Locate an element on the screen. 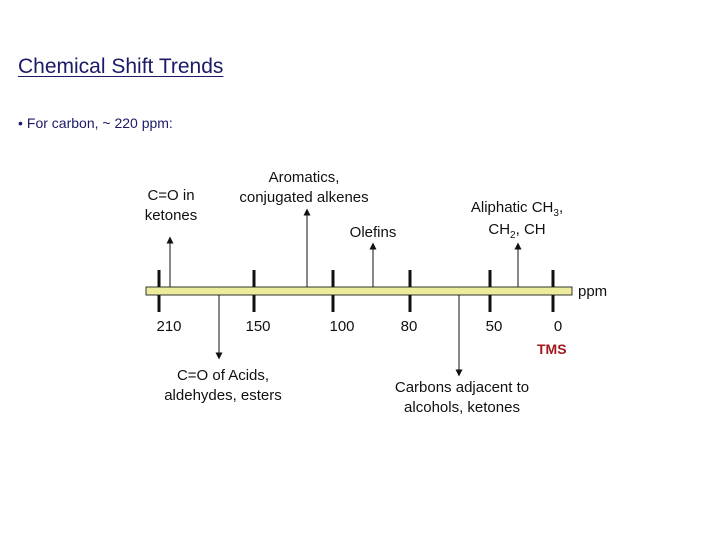  aliphatic-label-line1: Aliphatic CH3, is located at coordinates (517, 209).